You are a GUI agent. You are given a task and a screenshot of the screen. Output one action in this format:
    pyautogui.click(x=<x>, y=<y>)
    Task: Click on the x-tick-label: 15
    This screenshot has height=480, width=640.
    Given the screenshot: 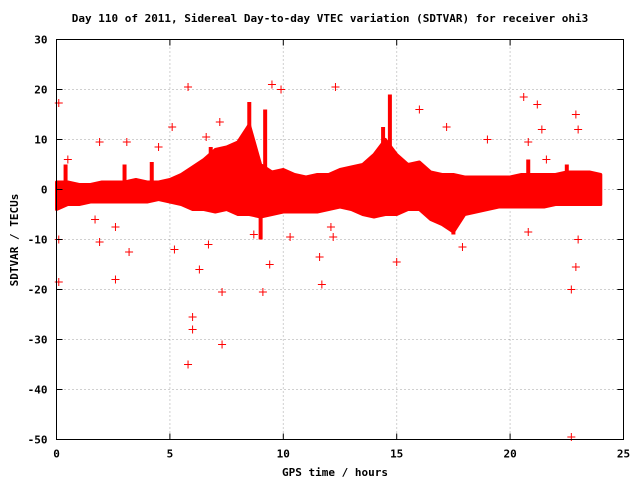 What is the action you would take?
    pyautogui.click(x=396, y=454)
    